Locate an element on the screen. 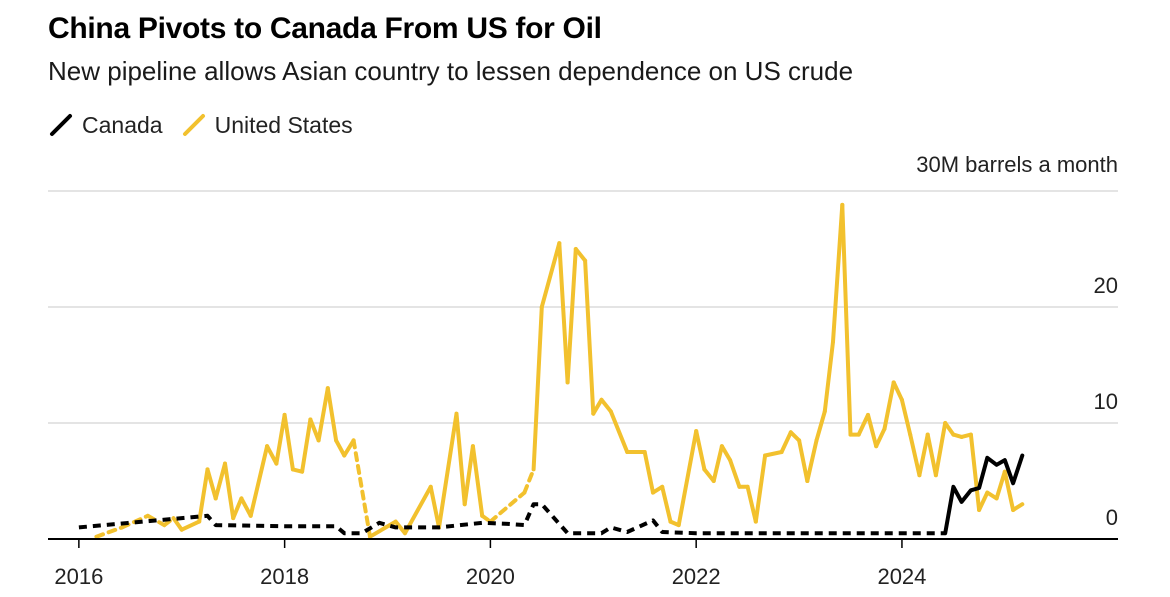 This screenshot has width=1170, height=597. series-line-canada-dashed is located at coordinates (512, 519).